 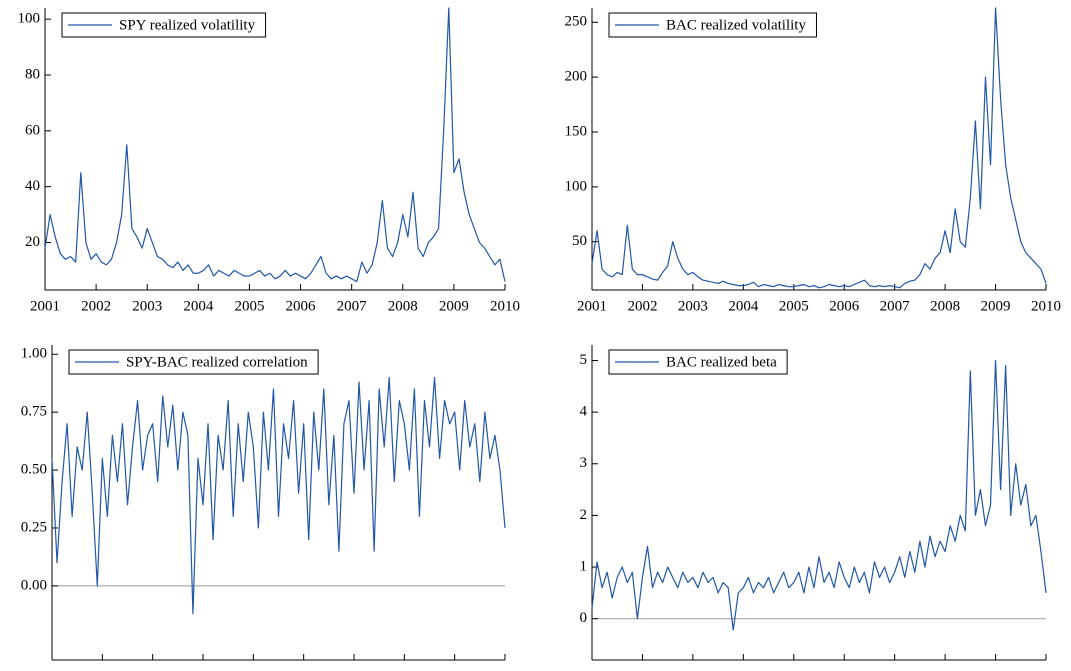 What do you see at coordinates (32, 242) in the screenshot?
I see `y-tick-label: 20` at bounding box center [32, 242].